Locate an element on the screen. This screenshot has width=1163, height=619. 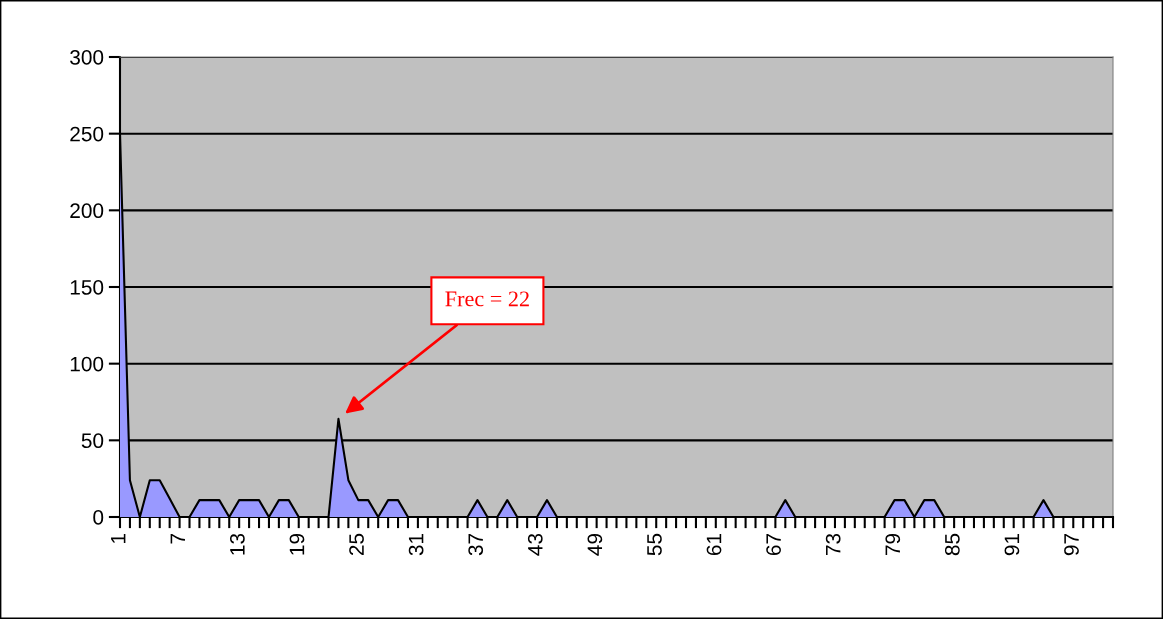
x-tick-label: 55 is located at coordinates (654, 544).